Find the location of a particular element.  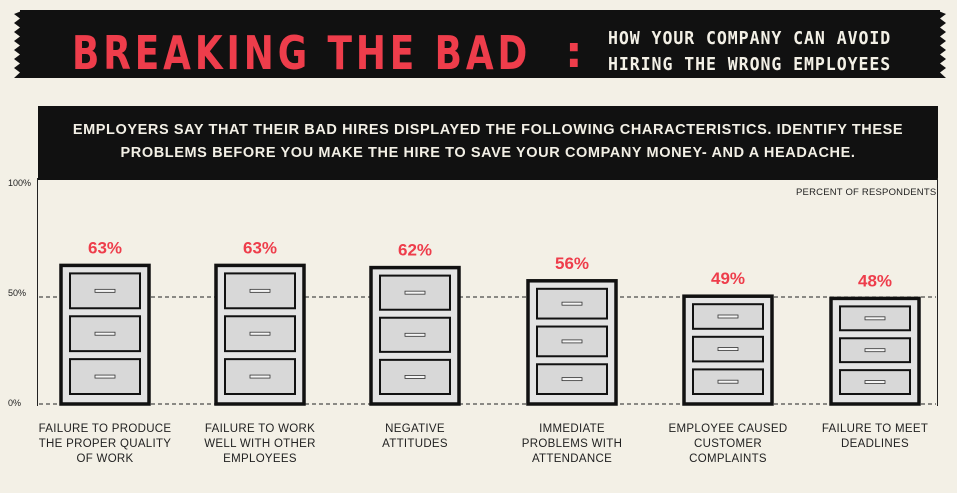

category-label: EMPLOYEE CAUSED is located at coordinates (728, 429).